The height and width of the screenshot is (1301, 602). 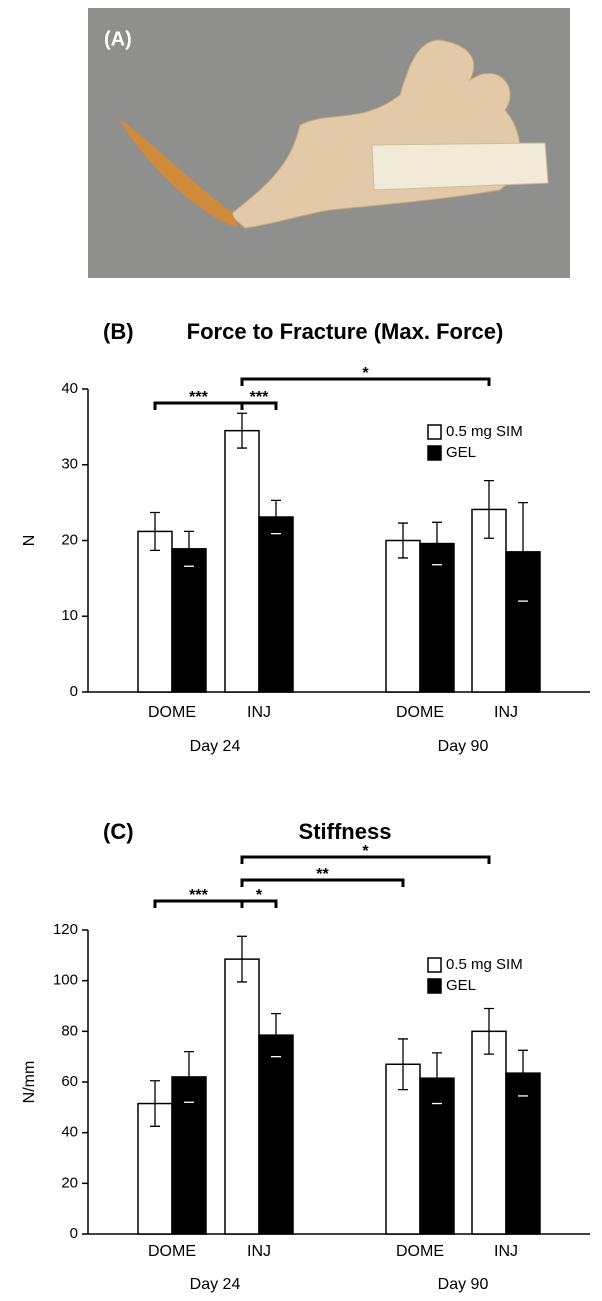 What do you see at coordinates (29, 541) in the screenshot?
I see `y-axis-label: N` at bounding box center [29, 541].